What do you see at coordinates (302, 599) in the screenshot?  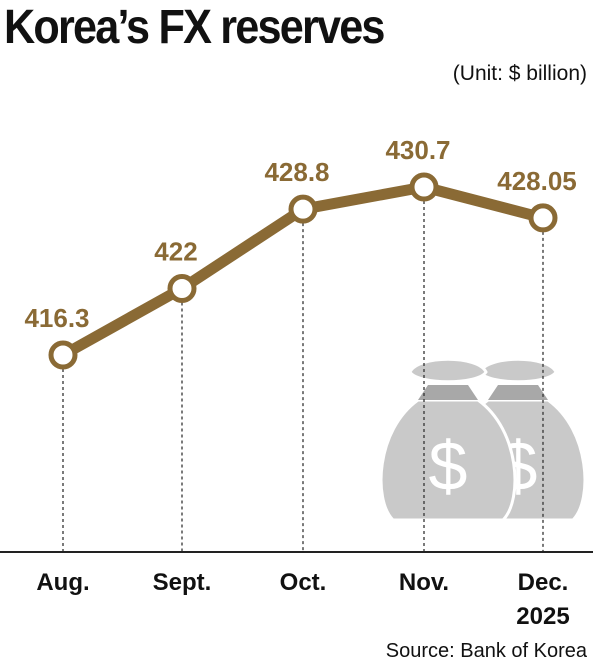 I see `x-tick-labels: Aug. Sept. Oct. Nov. Dec. 2025` at bounding box center [302, 599].